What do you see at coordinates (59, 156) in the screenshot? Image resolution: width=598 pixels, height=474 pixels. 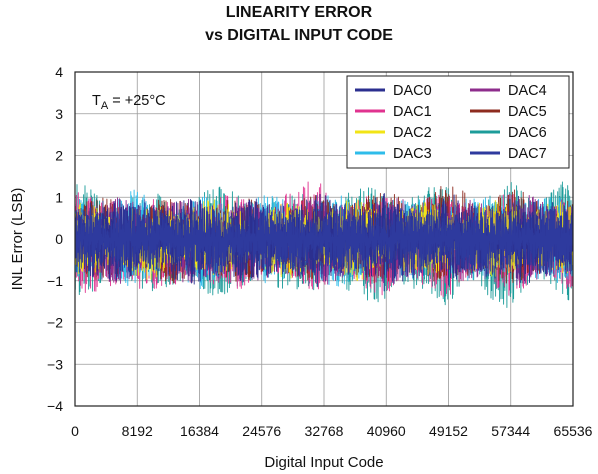 I see `y-tick-label: 2` at bounding box center [59, 156].